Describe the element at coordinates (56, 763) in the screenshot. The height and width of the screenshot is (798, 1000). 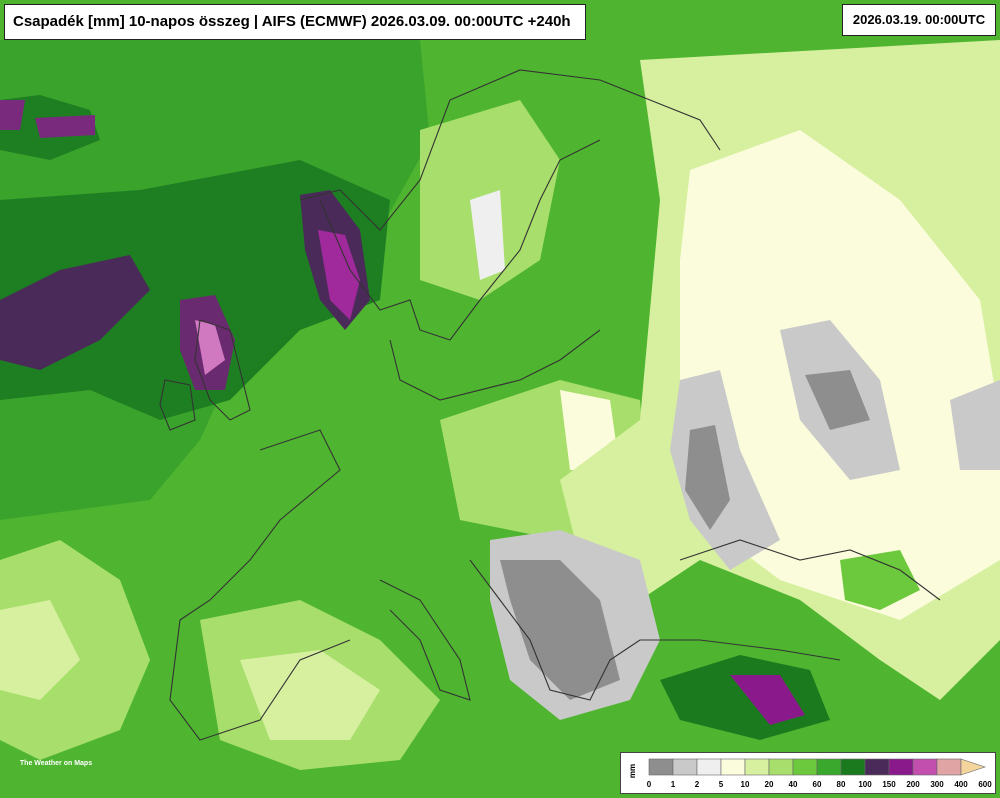
I see `logo-text: The Weather on Maps` at that location.